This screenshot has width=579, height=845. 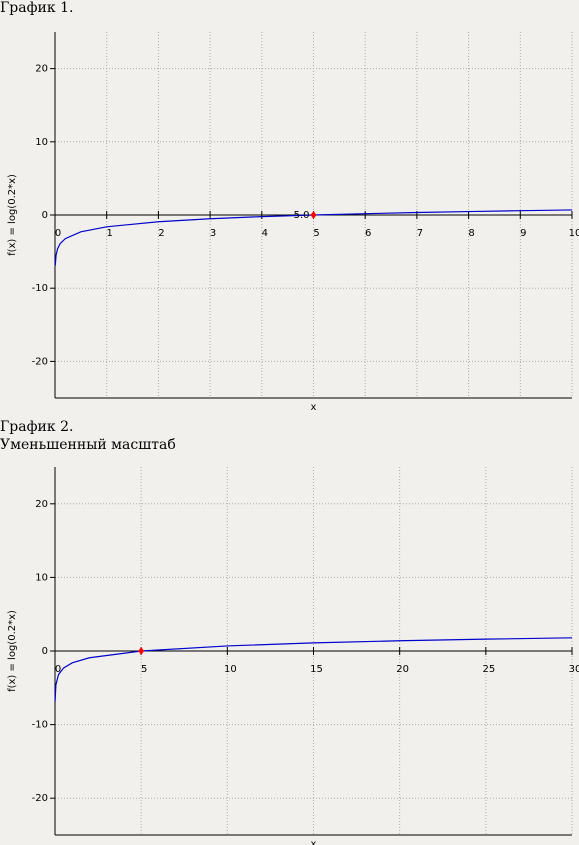 What do you see at coordinates (36, 8) in the screenshot?
I see `chart-title: График 1.` at bounding box center [36, 8].